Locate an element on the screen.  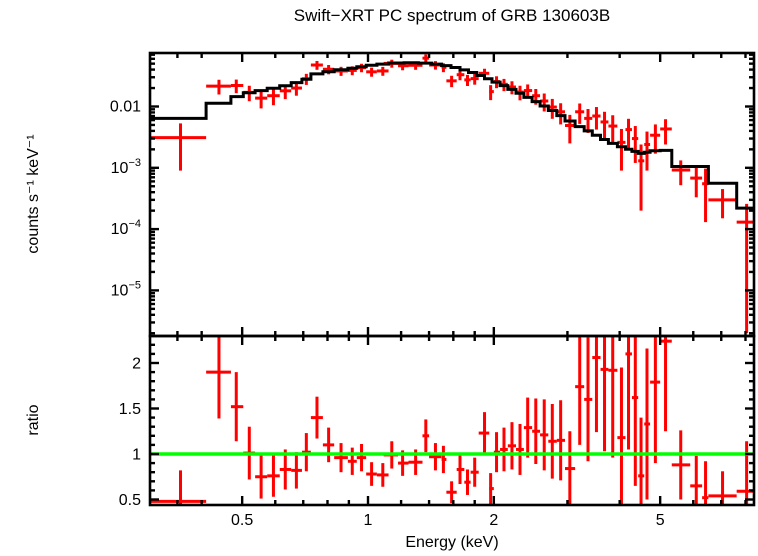
ratio-tick-label: 0.5 is located at coordinates (130, 500).